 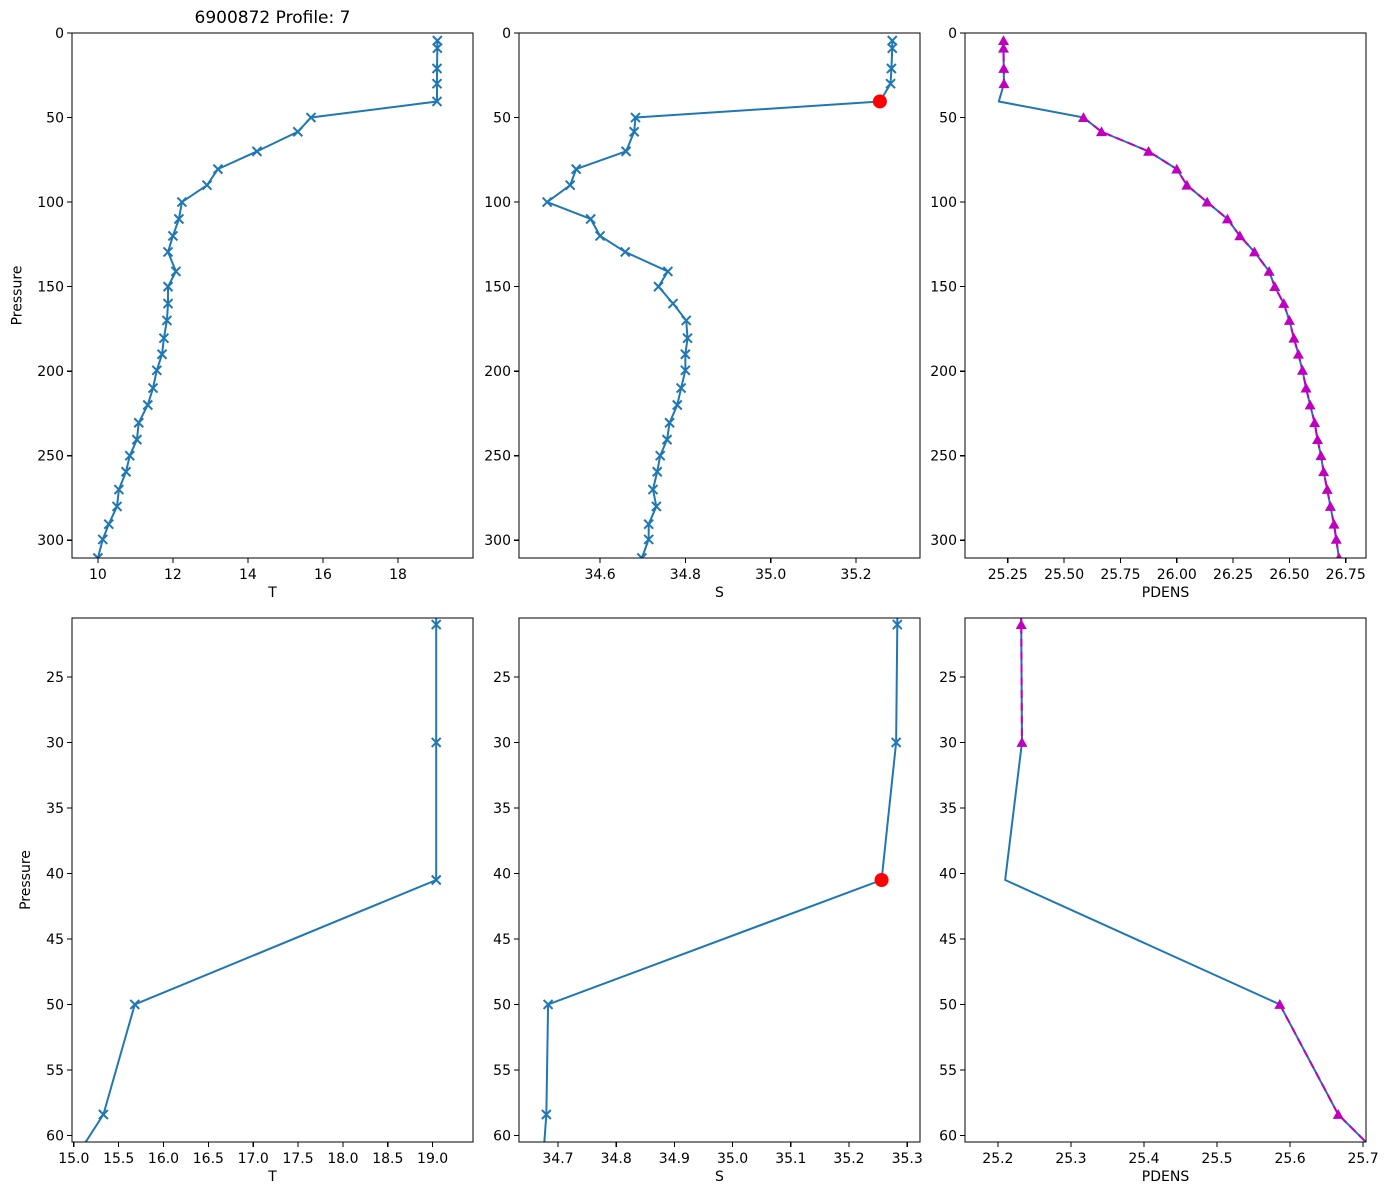 I want to click on flagged-point-dot, so click(x=881, y=880).